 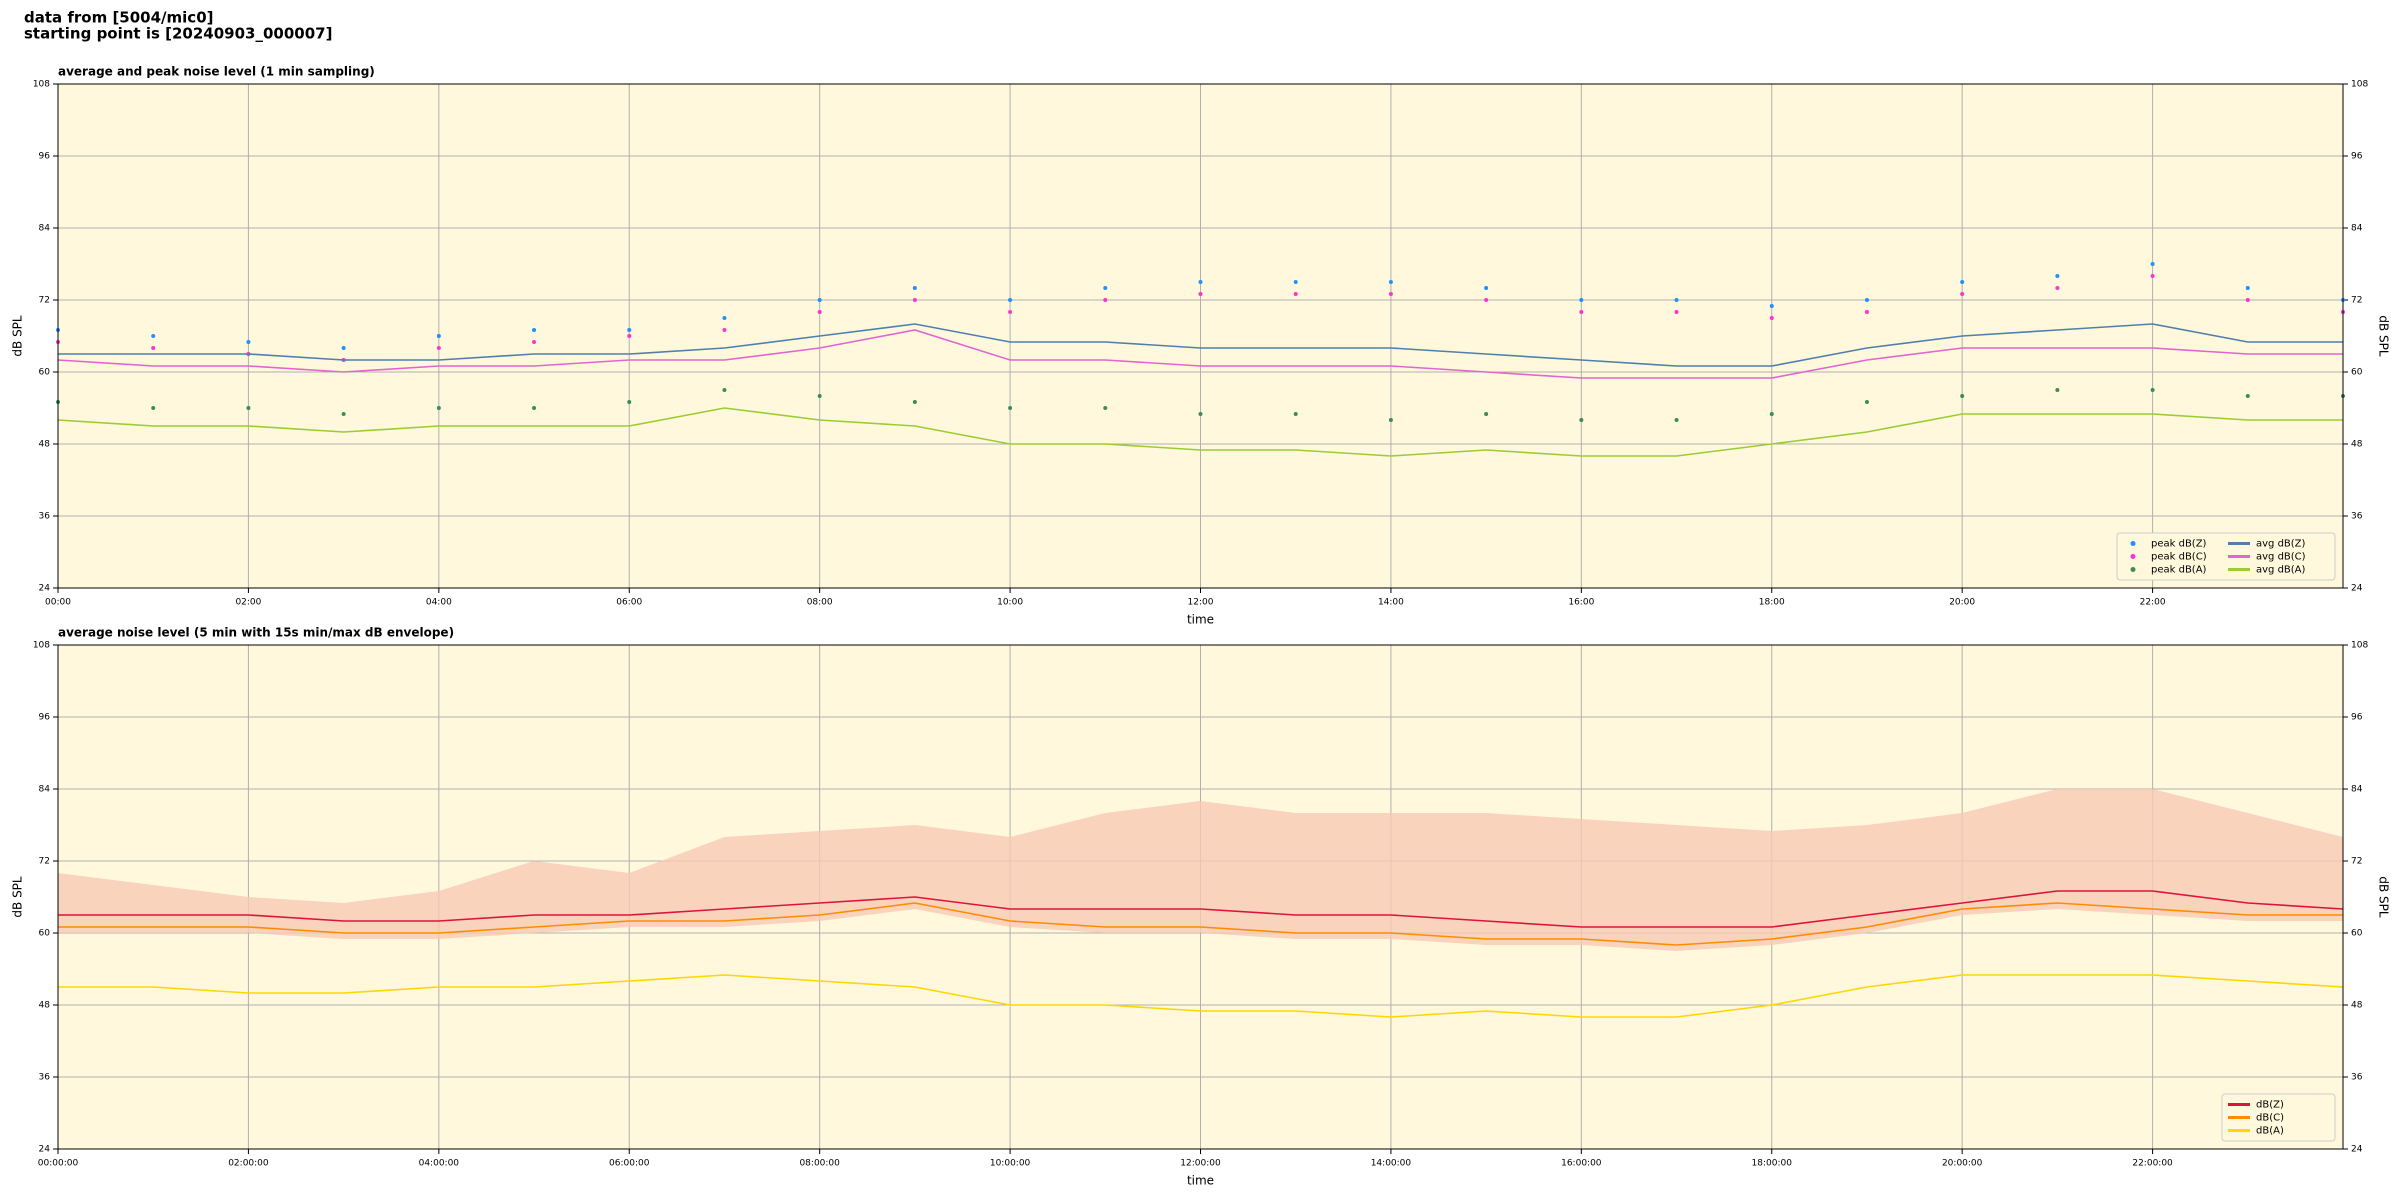 I want to click on x-tick-label: 16:00:00, so click(x=1581, y=1164).